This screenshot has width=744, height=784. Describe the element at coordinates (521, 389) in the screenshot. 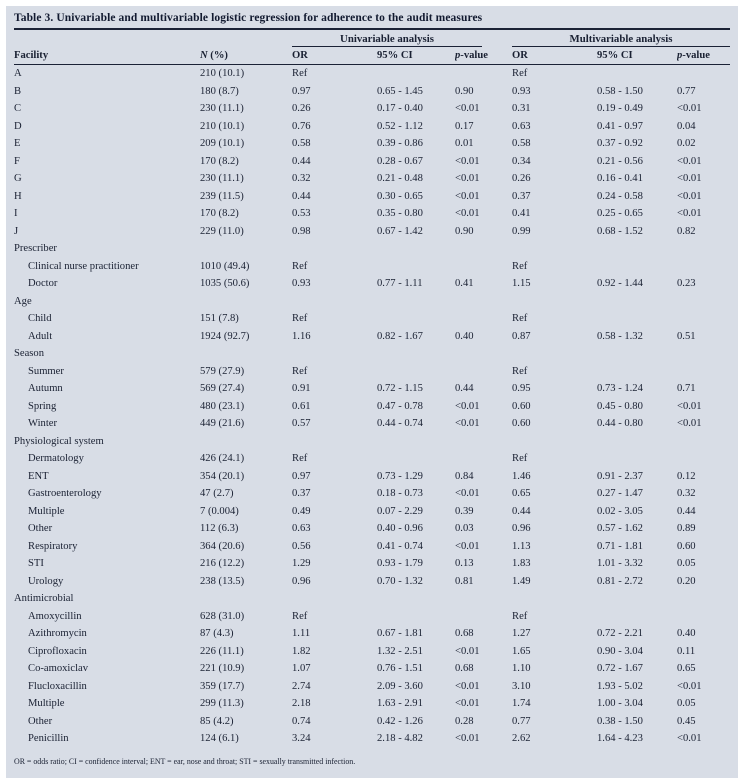

I see `cell-or-multi: 0.95` at that location.